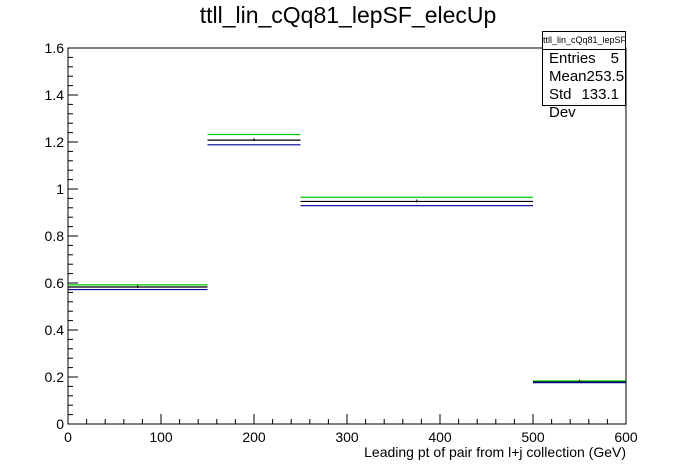 The height and width of the screenshot is (472, 696). I want to click on stats-stddev-row: Std Dev 133.1, so click(584, 103).